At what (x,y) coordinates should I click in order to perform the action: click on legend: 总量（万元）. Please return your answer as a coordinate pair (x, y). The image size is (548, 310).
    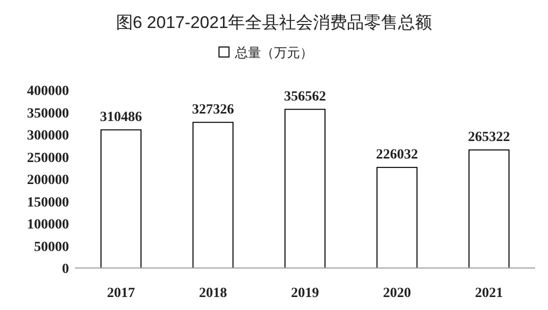
    Looking at the image, I should click on (265, 52).